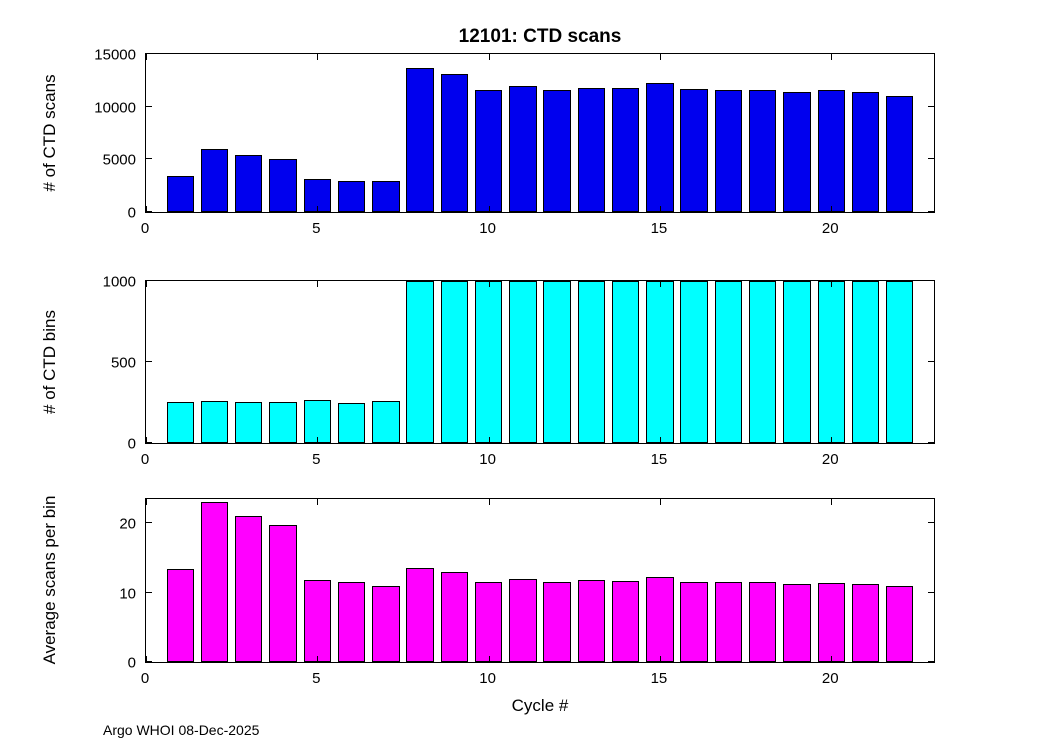 This screenshot has height=750, width=1050. Describe the element at coordinates (540, 36) in the screenshot. I see `chart-title: 12101: CTD scans` at that location.